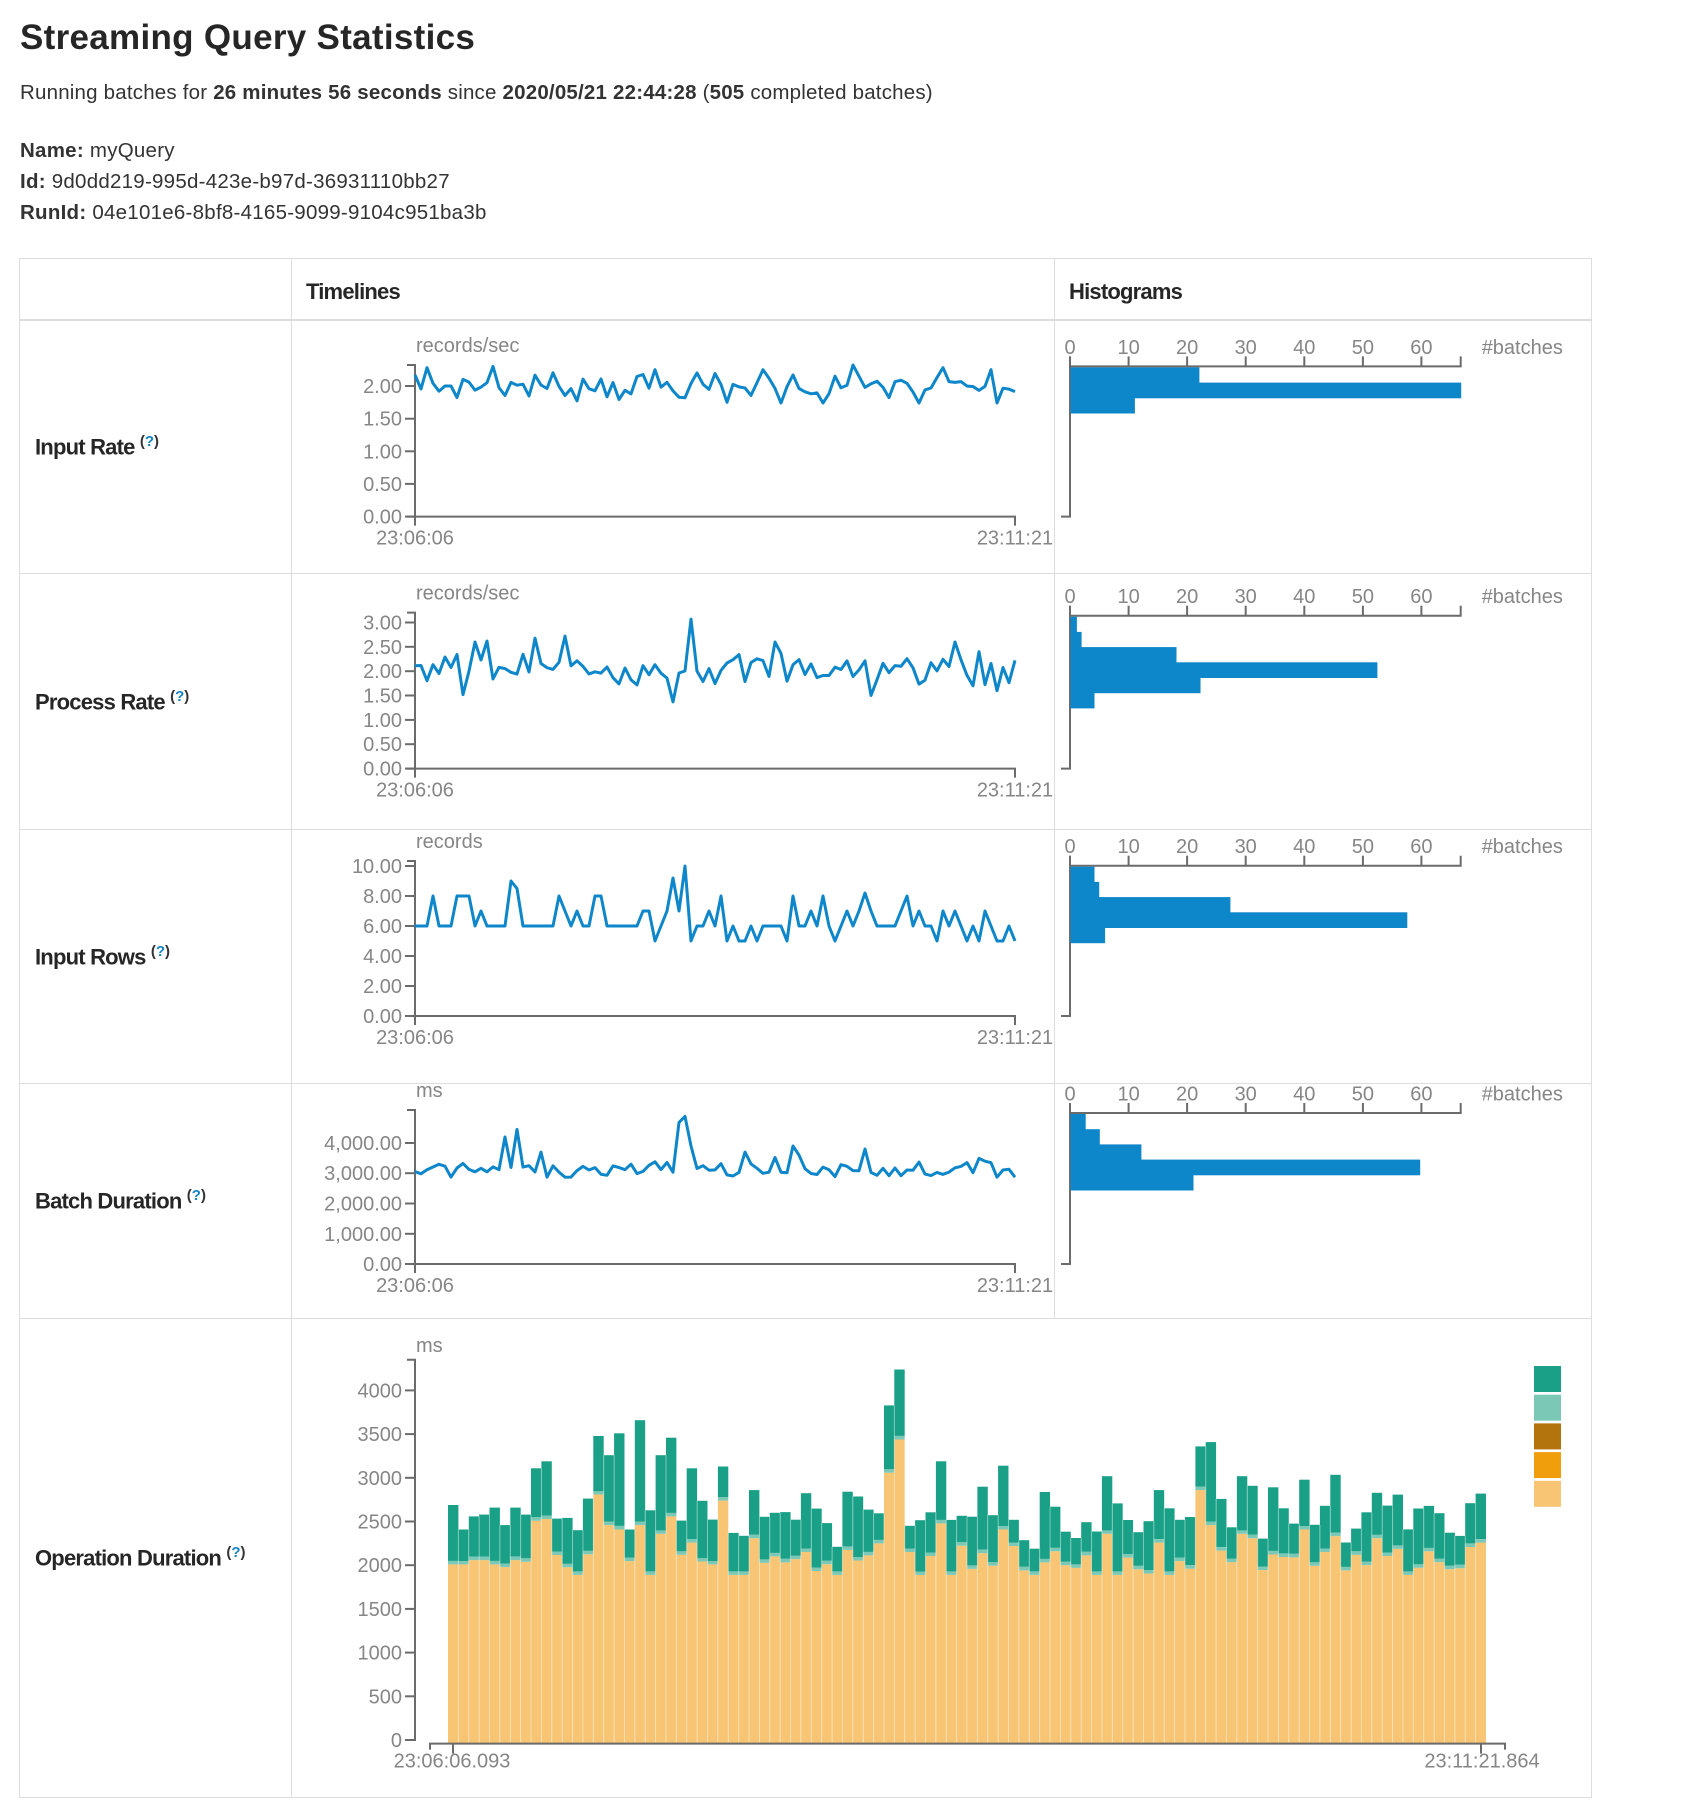 The image size is (1693, 1820). Describe the element at coordinates (380, 1435) in the screenshot. I see `svg-text: 3500` at that location.